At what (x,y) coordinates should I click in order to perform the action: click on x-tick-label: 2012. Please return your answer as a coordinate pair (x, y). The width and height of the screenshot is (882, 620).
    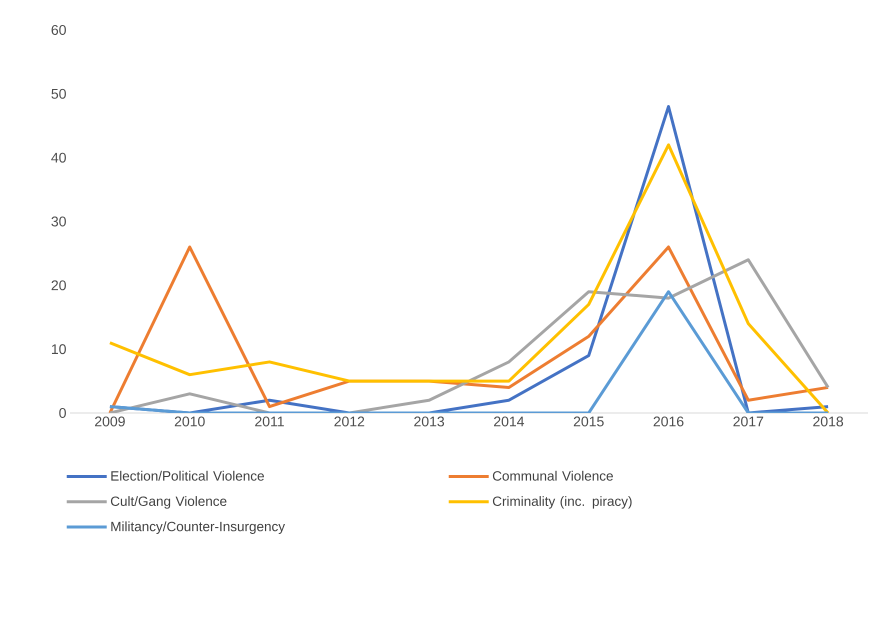
    Looking at the image, I should click on (349, 421).